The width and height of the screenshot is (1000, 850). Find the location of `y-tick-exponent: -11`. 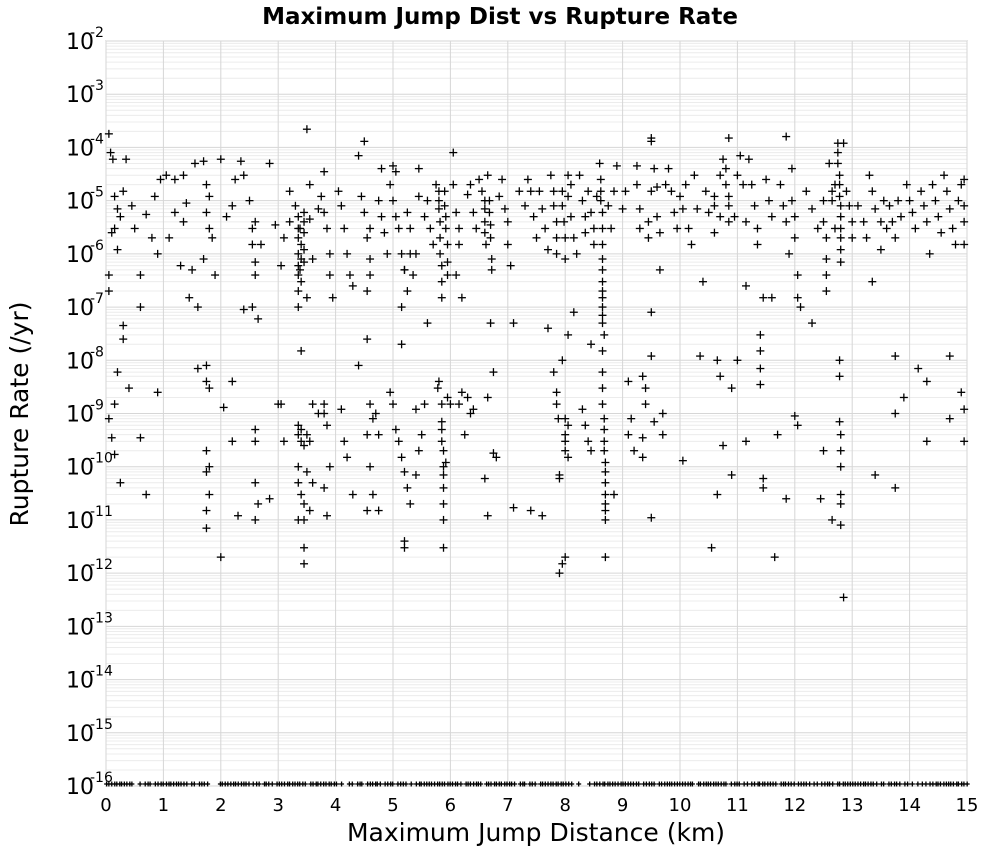

y-tick-exponent: -11 is located at coordinates (101, 512).